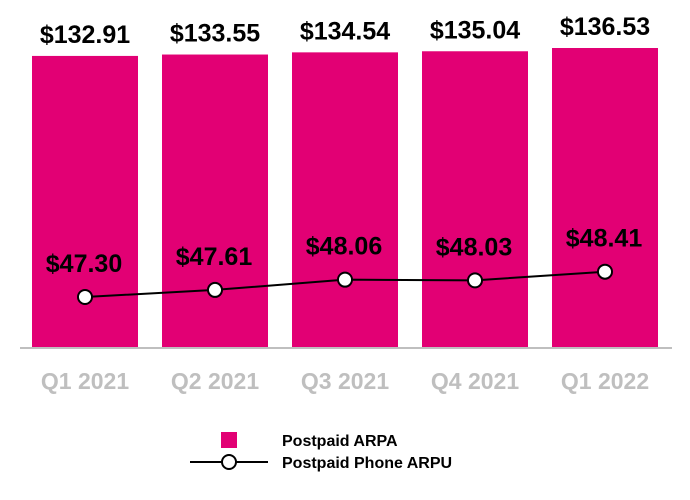 The width and height of the screenshot is (690, 500). I want to click on bar-value-labels: $132.91 $133.55 $134.54 $135.04 $136.53, so click(345, 31).